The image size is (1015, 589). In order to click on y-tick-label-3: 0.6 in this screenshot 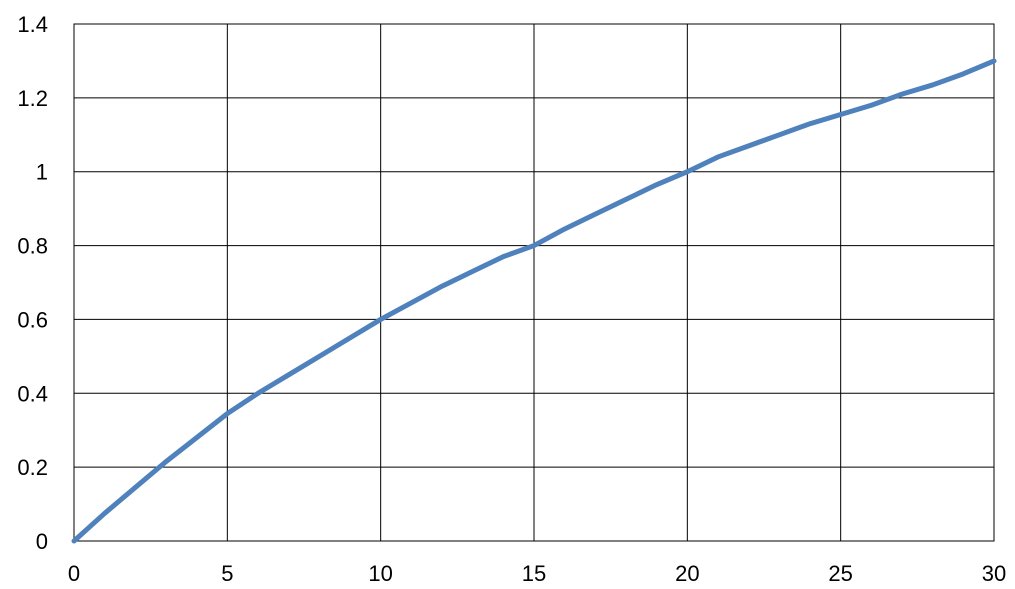, I will do `click(32, 319)`.